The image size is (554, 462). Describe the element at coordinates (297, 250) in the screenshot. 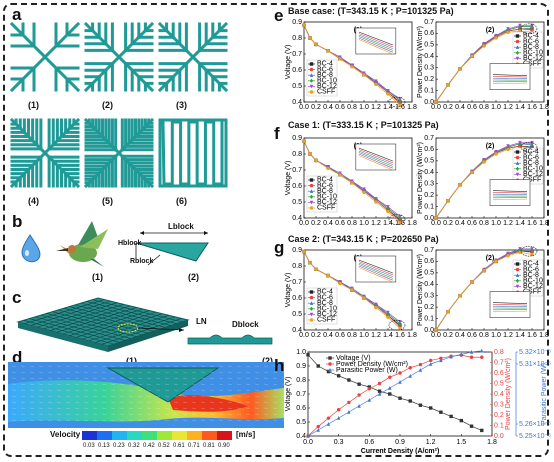

I see `y-tick-label: 0.9` at that location.